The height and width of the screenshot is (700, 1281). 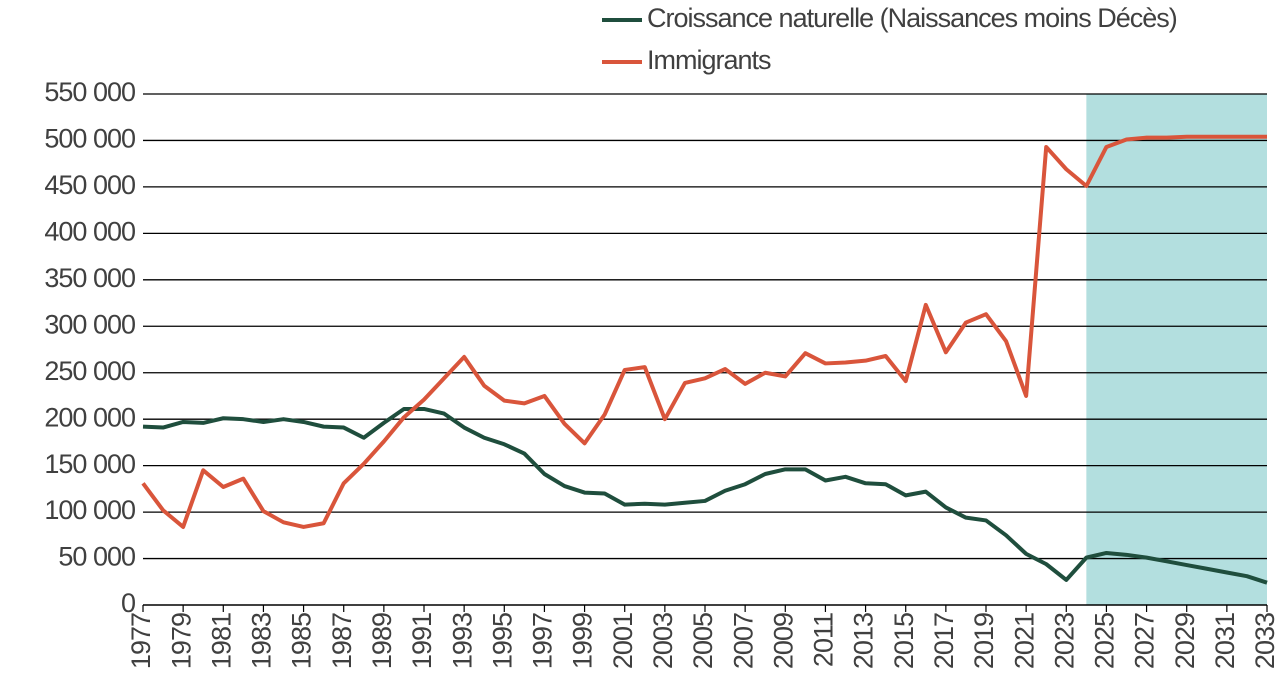 I want to click on x-tick-label: 2015, so click(x=904, y=641).